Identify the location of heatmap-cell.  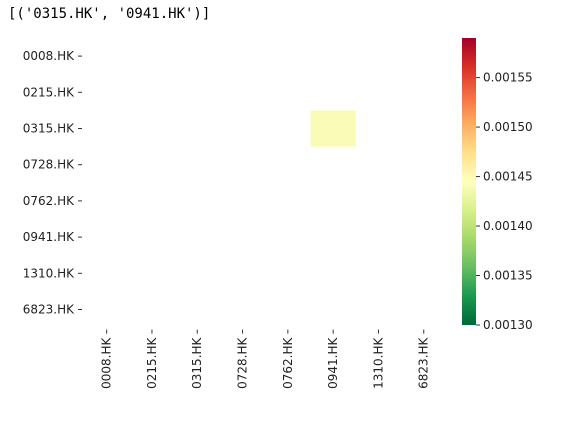
(333, 128).